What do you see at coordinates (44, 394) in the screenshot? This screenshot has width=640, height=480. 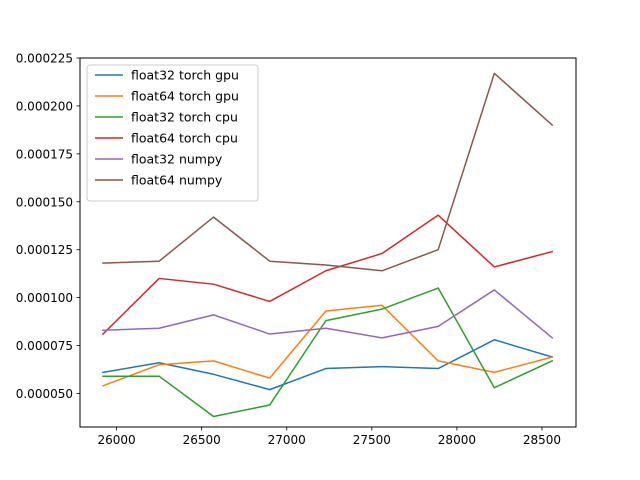 I see `y-tick-label: 0.000050` at bounding box center [44, 394].